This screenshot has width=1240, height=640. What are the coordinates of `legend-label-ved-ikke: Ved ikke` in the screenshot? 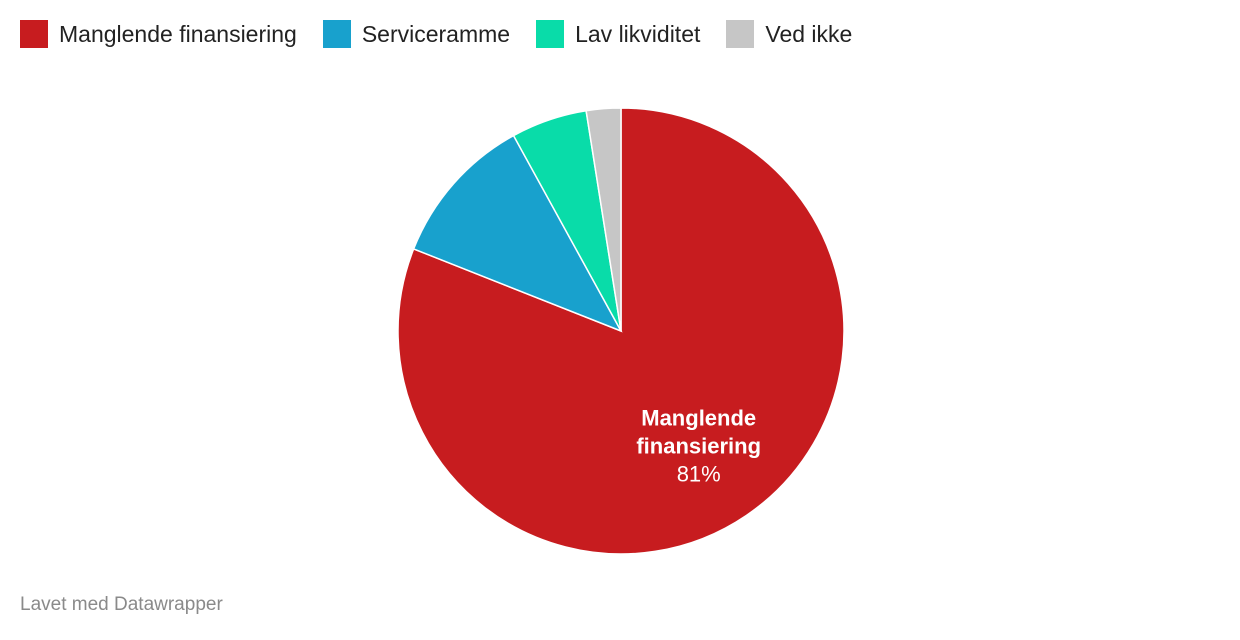 It's located at (809, 34).